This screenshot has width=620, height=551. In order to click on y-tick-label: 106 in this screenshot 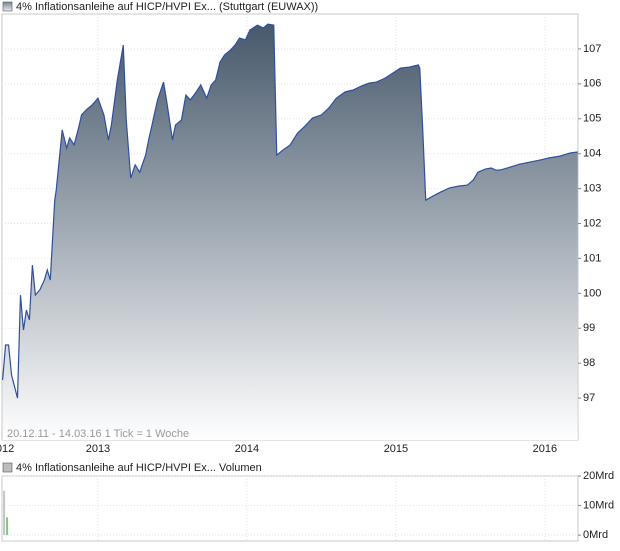, I will do `click(592, 84)`.